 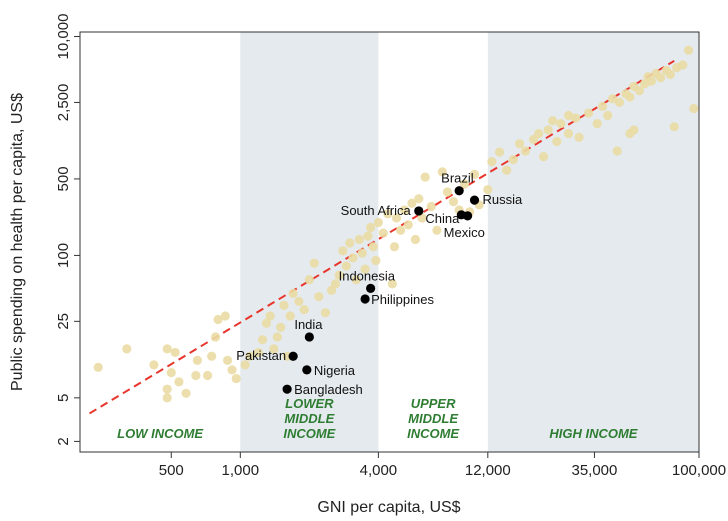 What do you see at coordinates (379, 470) in the screenshot?
I see `x-tick-label: 4,000` at bounding box center [379, 470].